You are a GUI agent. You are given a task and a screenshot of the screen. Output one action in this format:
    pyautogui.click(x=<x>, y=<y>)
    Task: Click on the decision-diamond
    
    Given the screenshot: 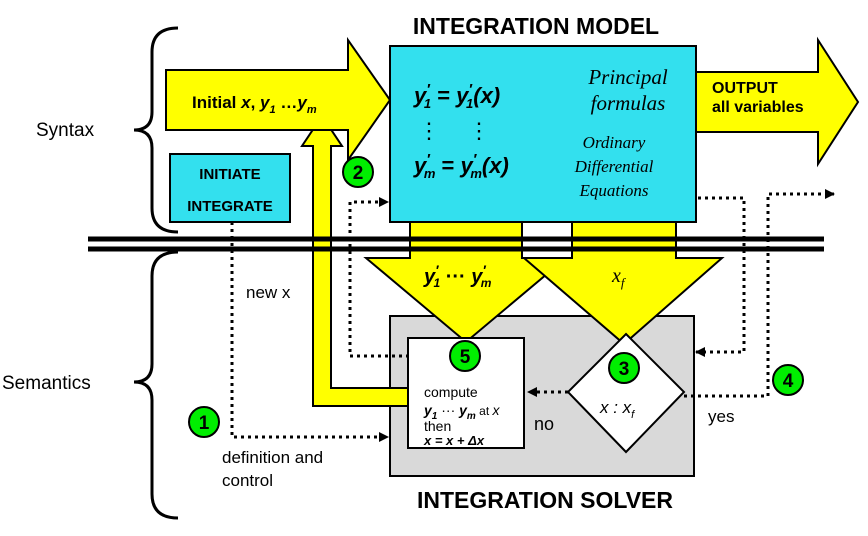 What is the action you would take?
    pyautogui.click(x=626, y=393)
    